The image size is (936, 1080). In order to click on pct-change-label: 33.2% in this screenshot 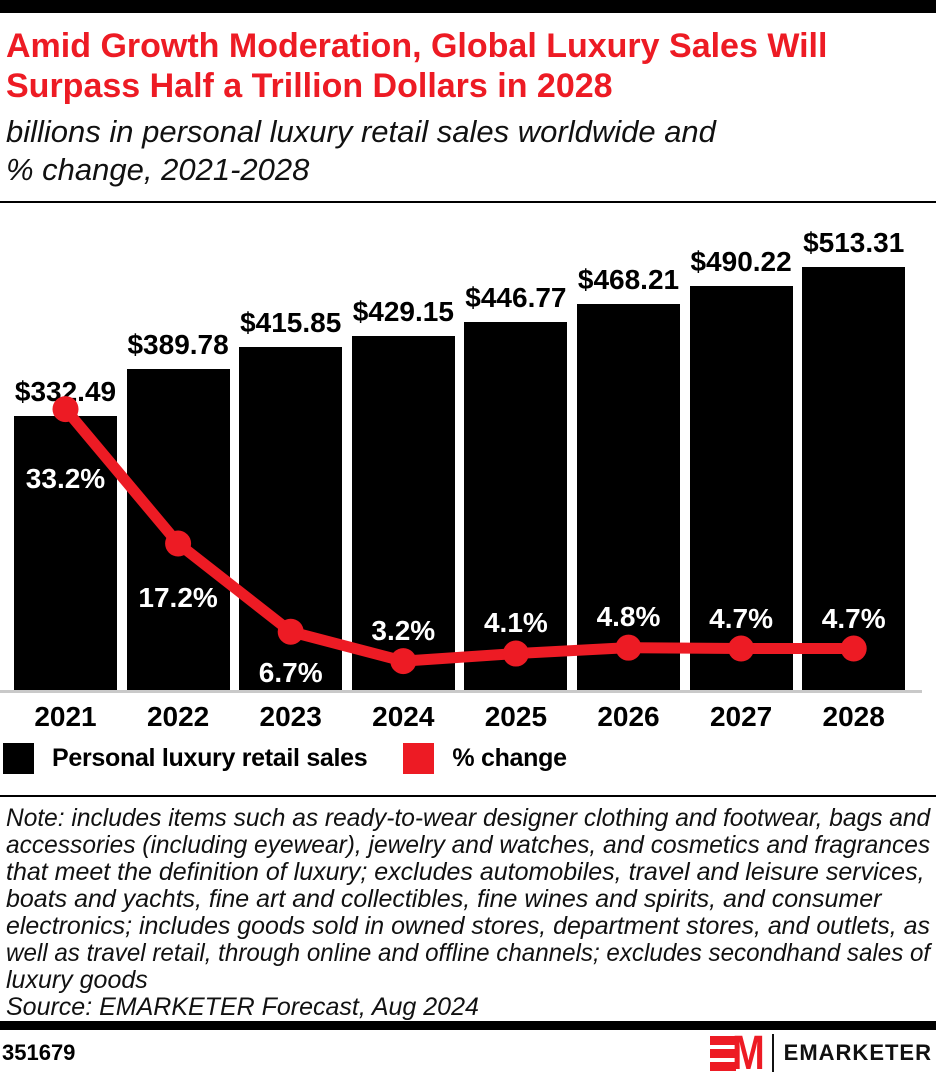, I will do `click(65, 479)`.